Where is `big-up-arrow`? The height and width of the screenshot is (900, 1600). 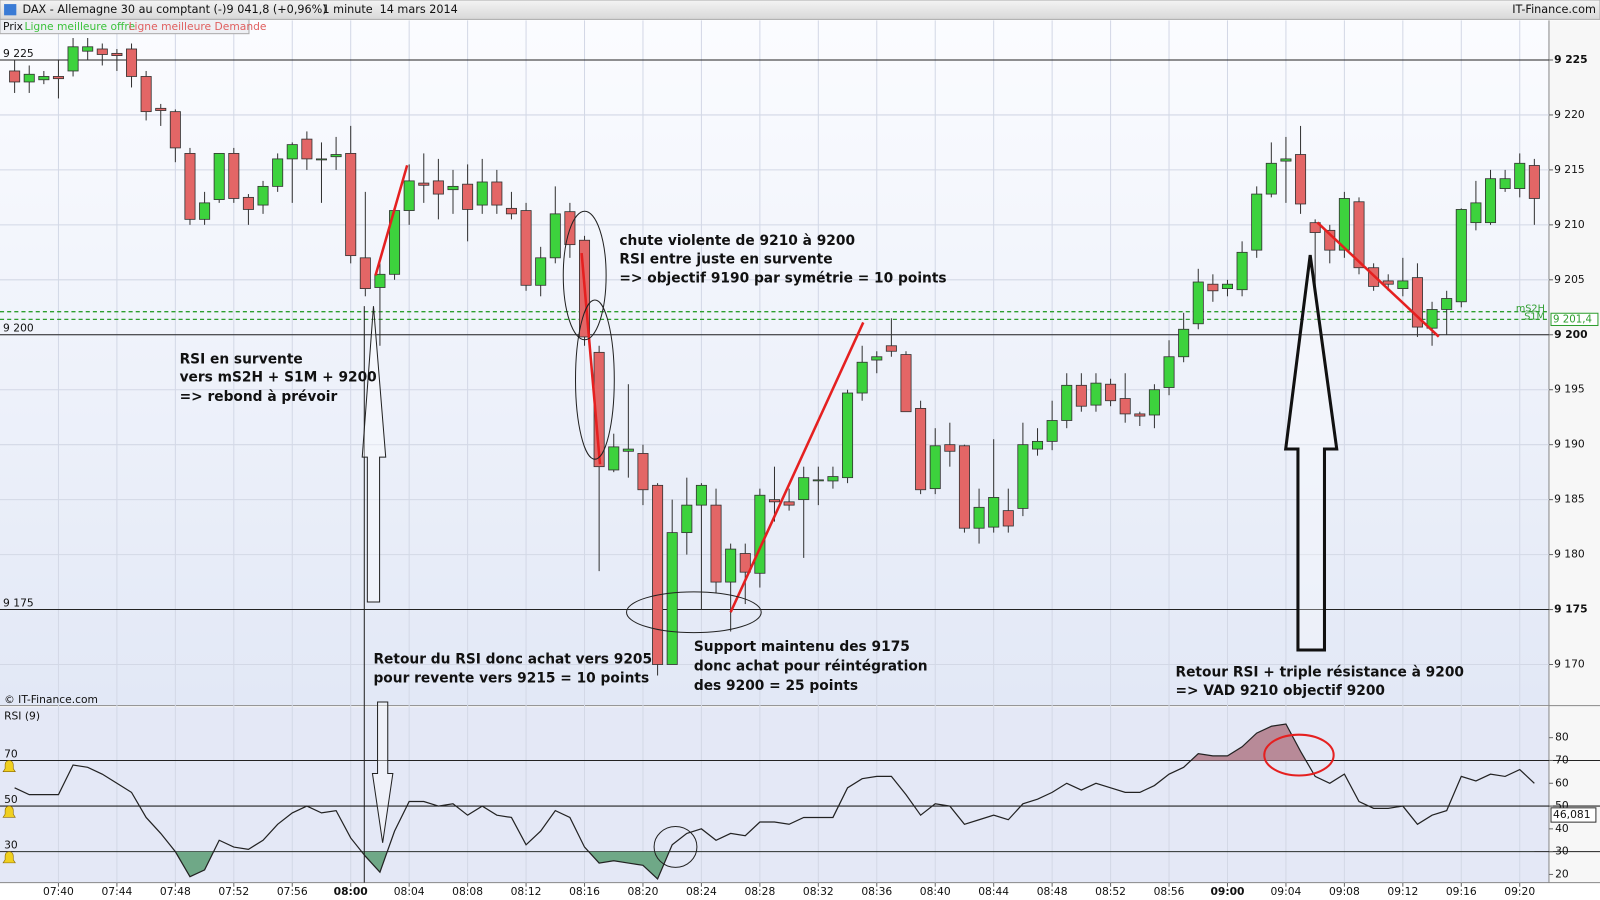 big-up-arrow is located at coordinates (1311, 453).